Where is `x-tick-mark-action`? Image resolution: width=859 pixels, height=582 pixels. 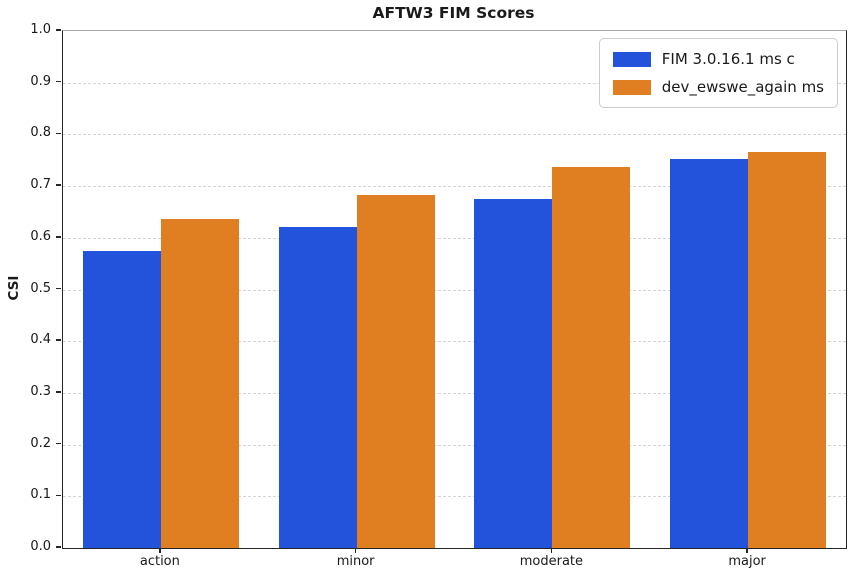 x-tick-mark-action is located at coordinates (160, 550).